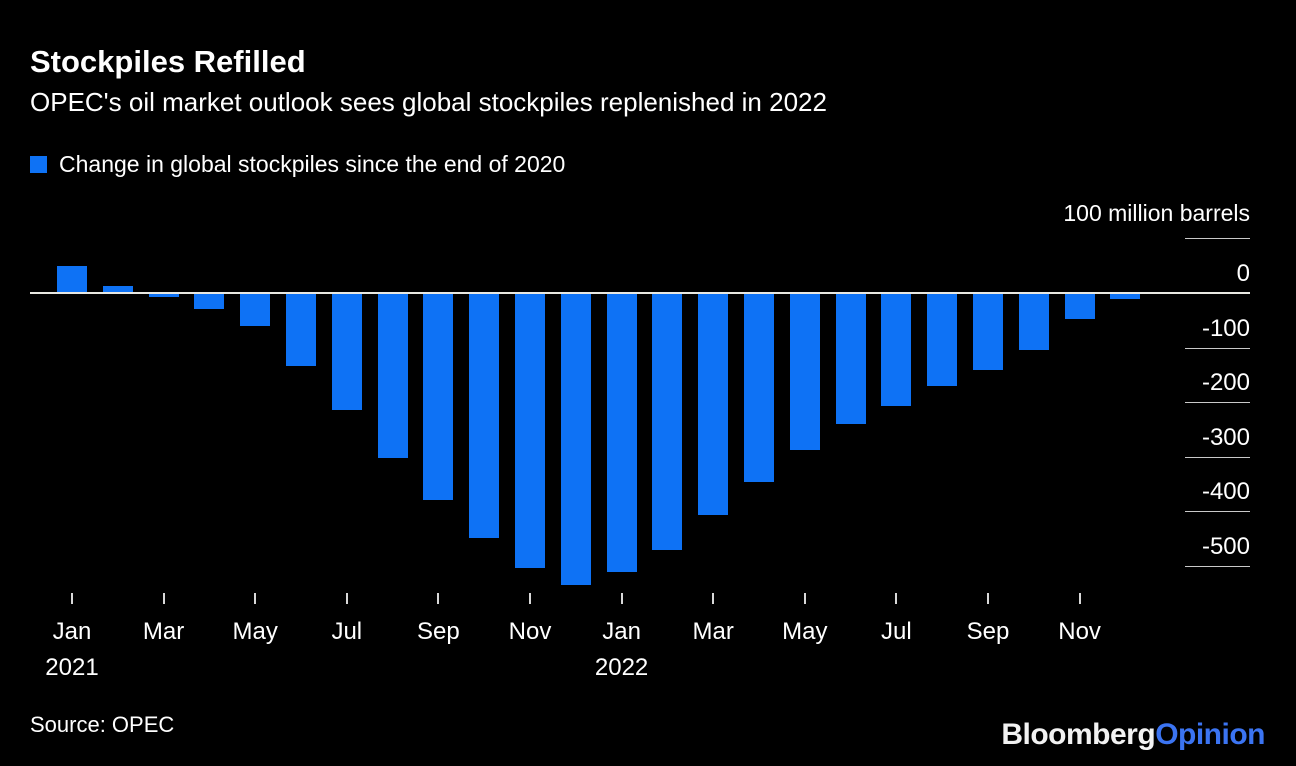 The image size is (1296, 766). What do you see at coordinates (988, 631) in the screenshot?
I see `x-tick-label-10: Sep` at bounding box center [988, 631].